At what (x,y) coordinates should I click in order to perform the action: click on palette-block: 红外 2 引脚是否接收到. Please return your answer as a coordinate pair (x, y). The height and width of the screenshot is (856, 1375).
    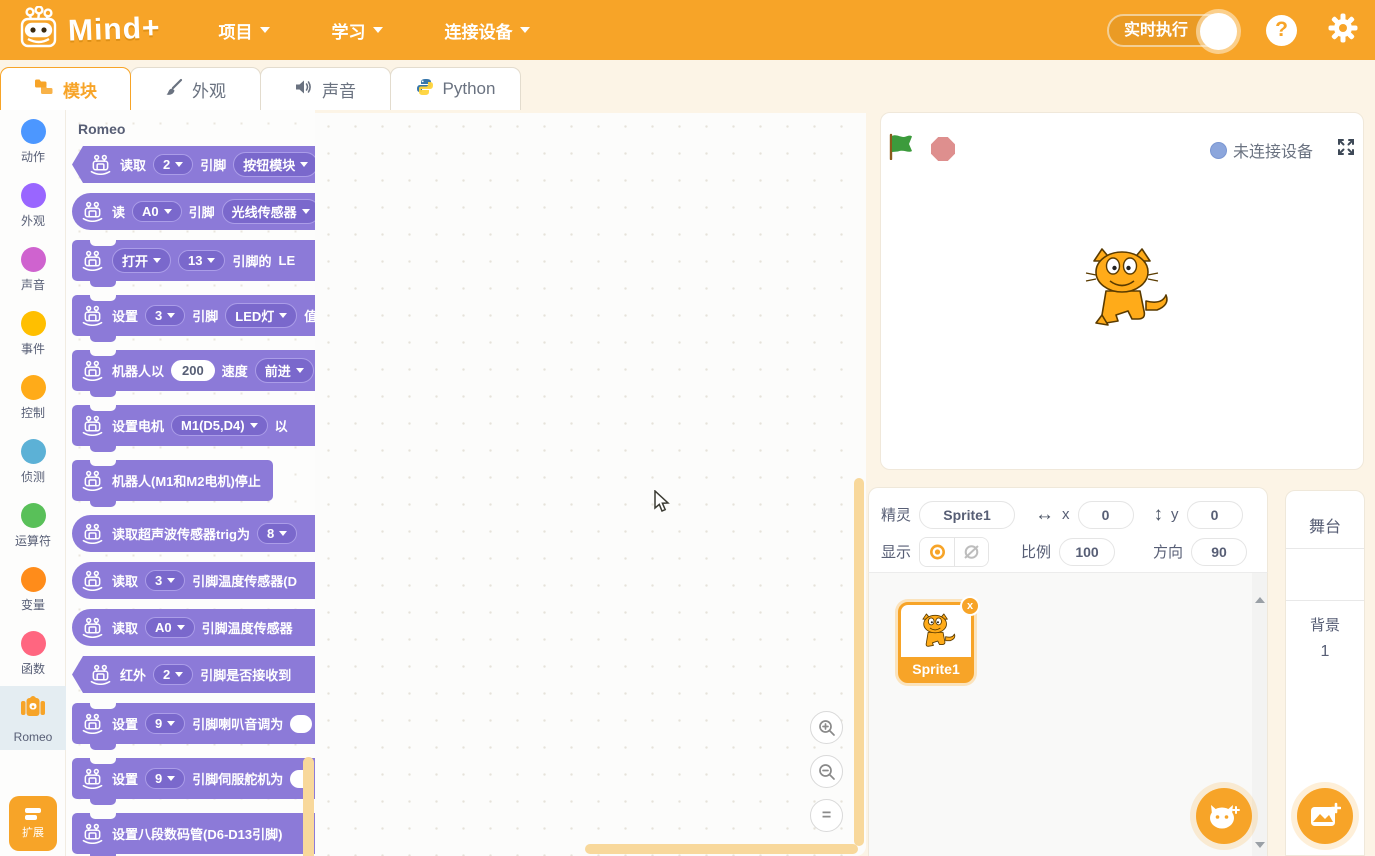
    Looking at the image, I should click on (193, 674).